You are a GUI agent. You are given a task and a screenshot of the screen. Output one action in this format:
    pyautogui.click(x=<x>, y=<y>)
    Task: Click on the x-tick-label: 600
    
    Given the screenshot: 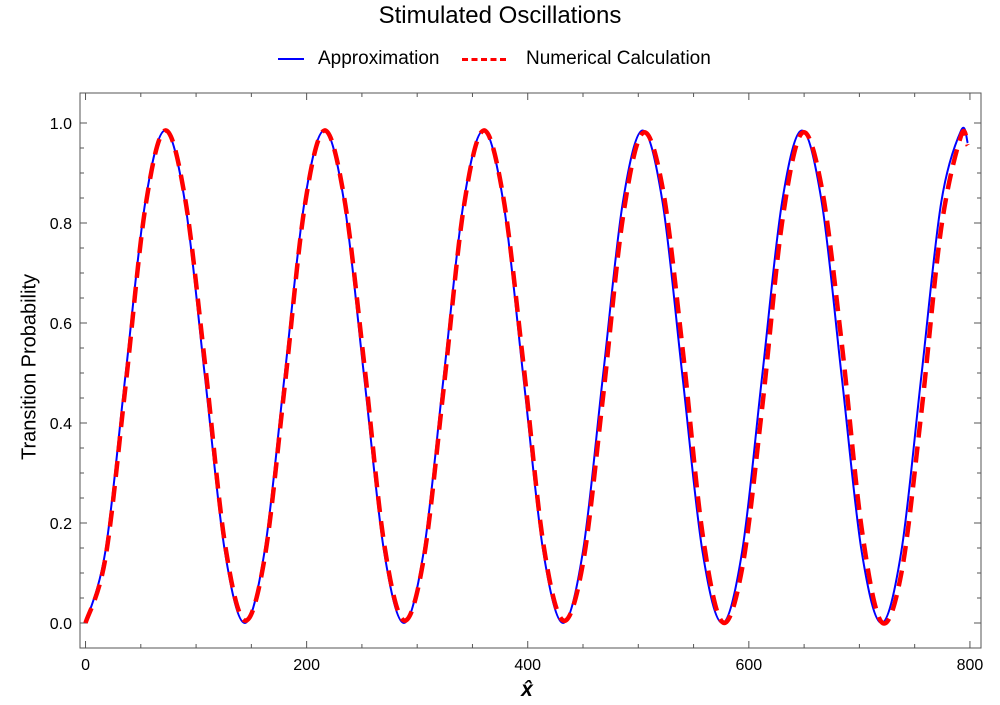 What is the action you would take?
    pyautogui.click(x=748, y=665)
    